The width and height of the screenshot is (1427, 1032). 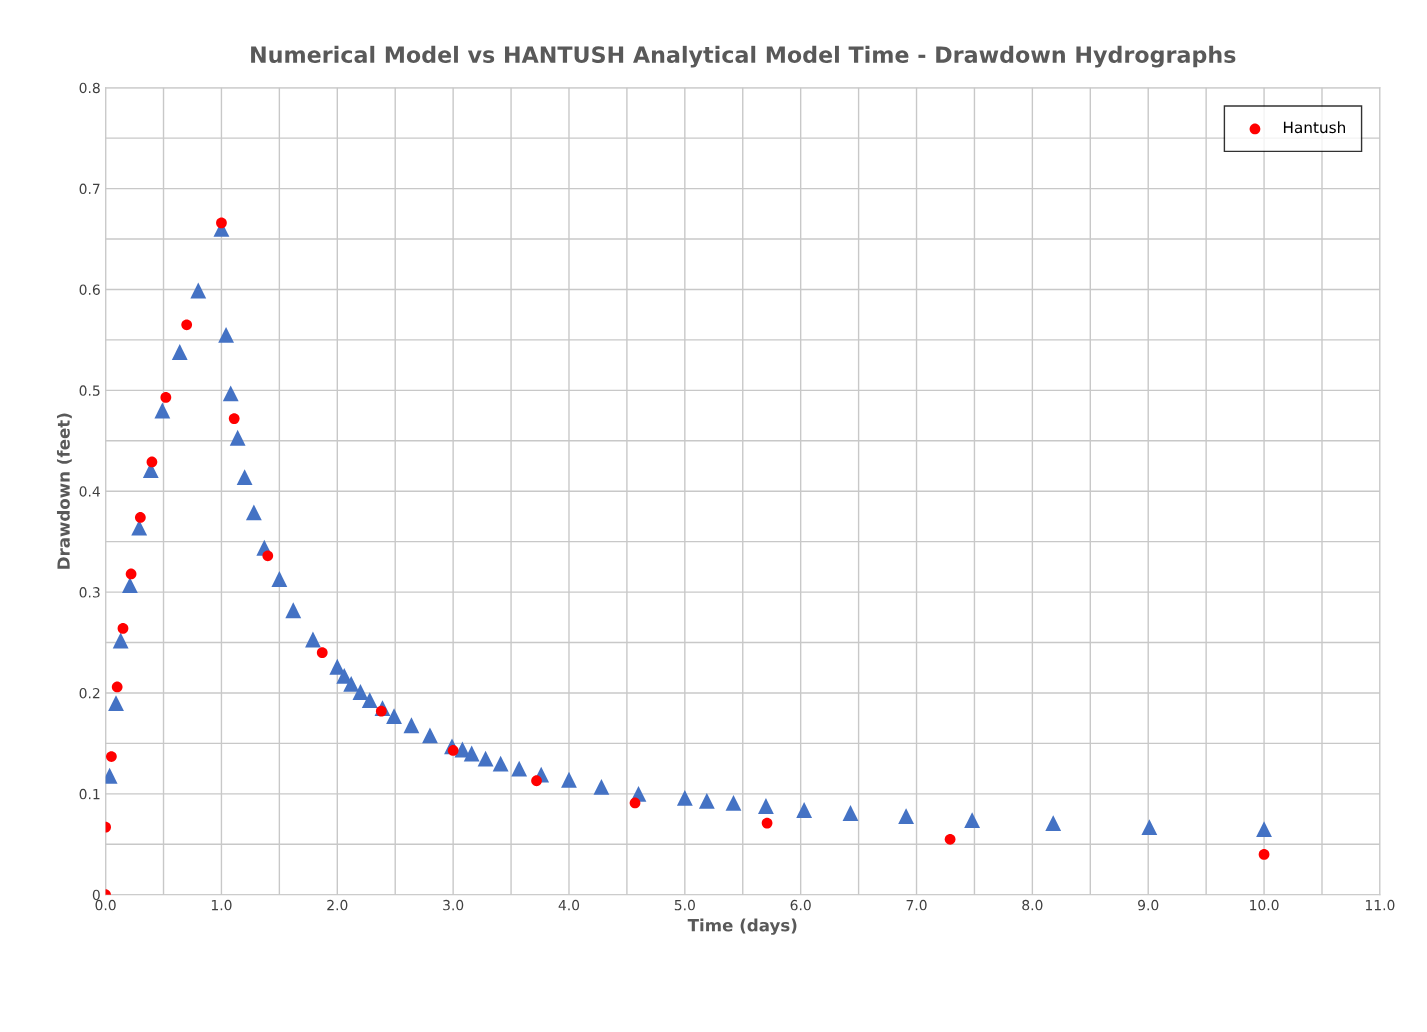 I want to click on x-tick-label: 2.0, so click(x=337, y=905).